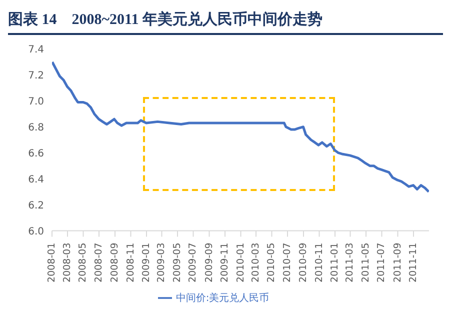 This screenshot has width=451, height=327. Describe the element at coordinates (209, 262) in the screenshot. I see `x-tick-label: 2009-09` at that location.